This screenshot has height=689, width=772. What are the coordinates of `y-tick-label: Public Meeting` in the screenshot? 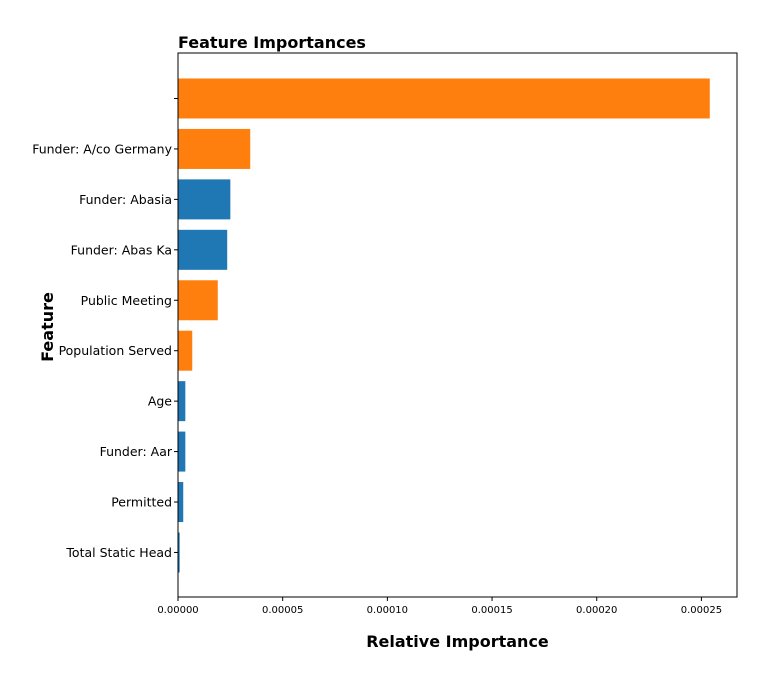 It's located at (126, 300).